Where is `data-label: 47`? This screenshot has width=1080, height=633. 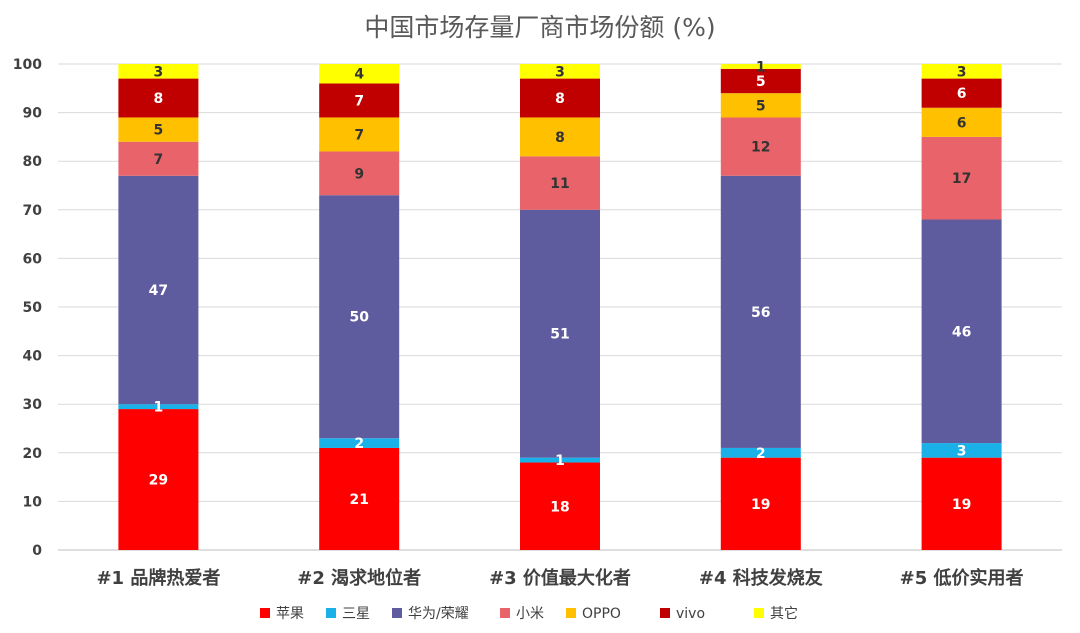
data-label: 47 is located at coordinates (158, 291).